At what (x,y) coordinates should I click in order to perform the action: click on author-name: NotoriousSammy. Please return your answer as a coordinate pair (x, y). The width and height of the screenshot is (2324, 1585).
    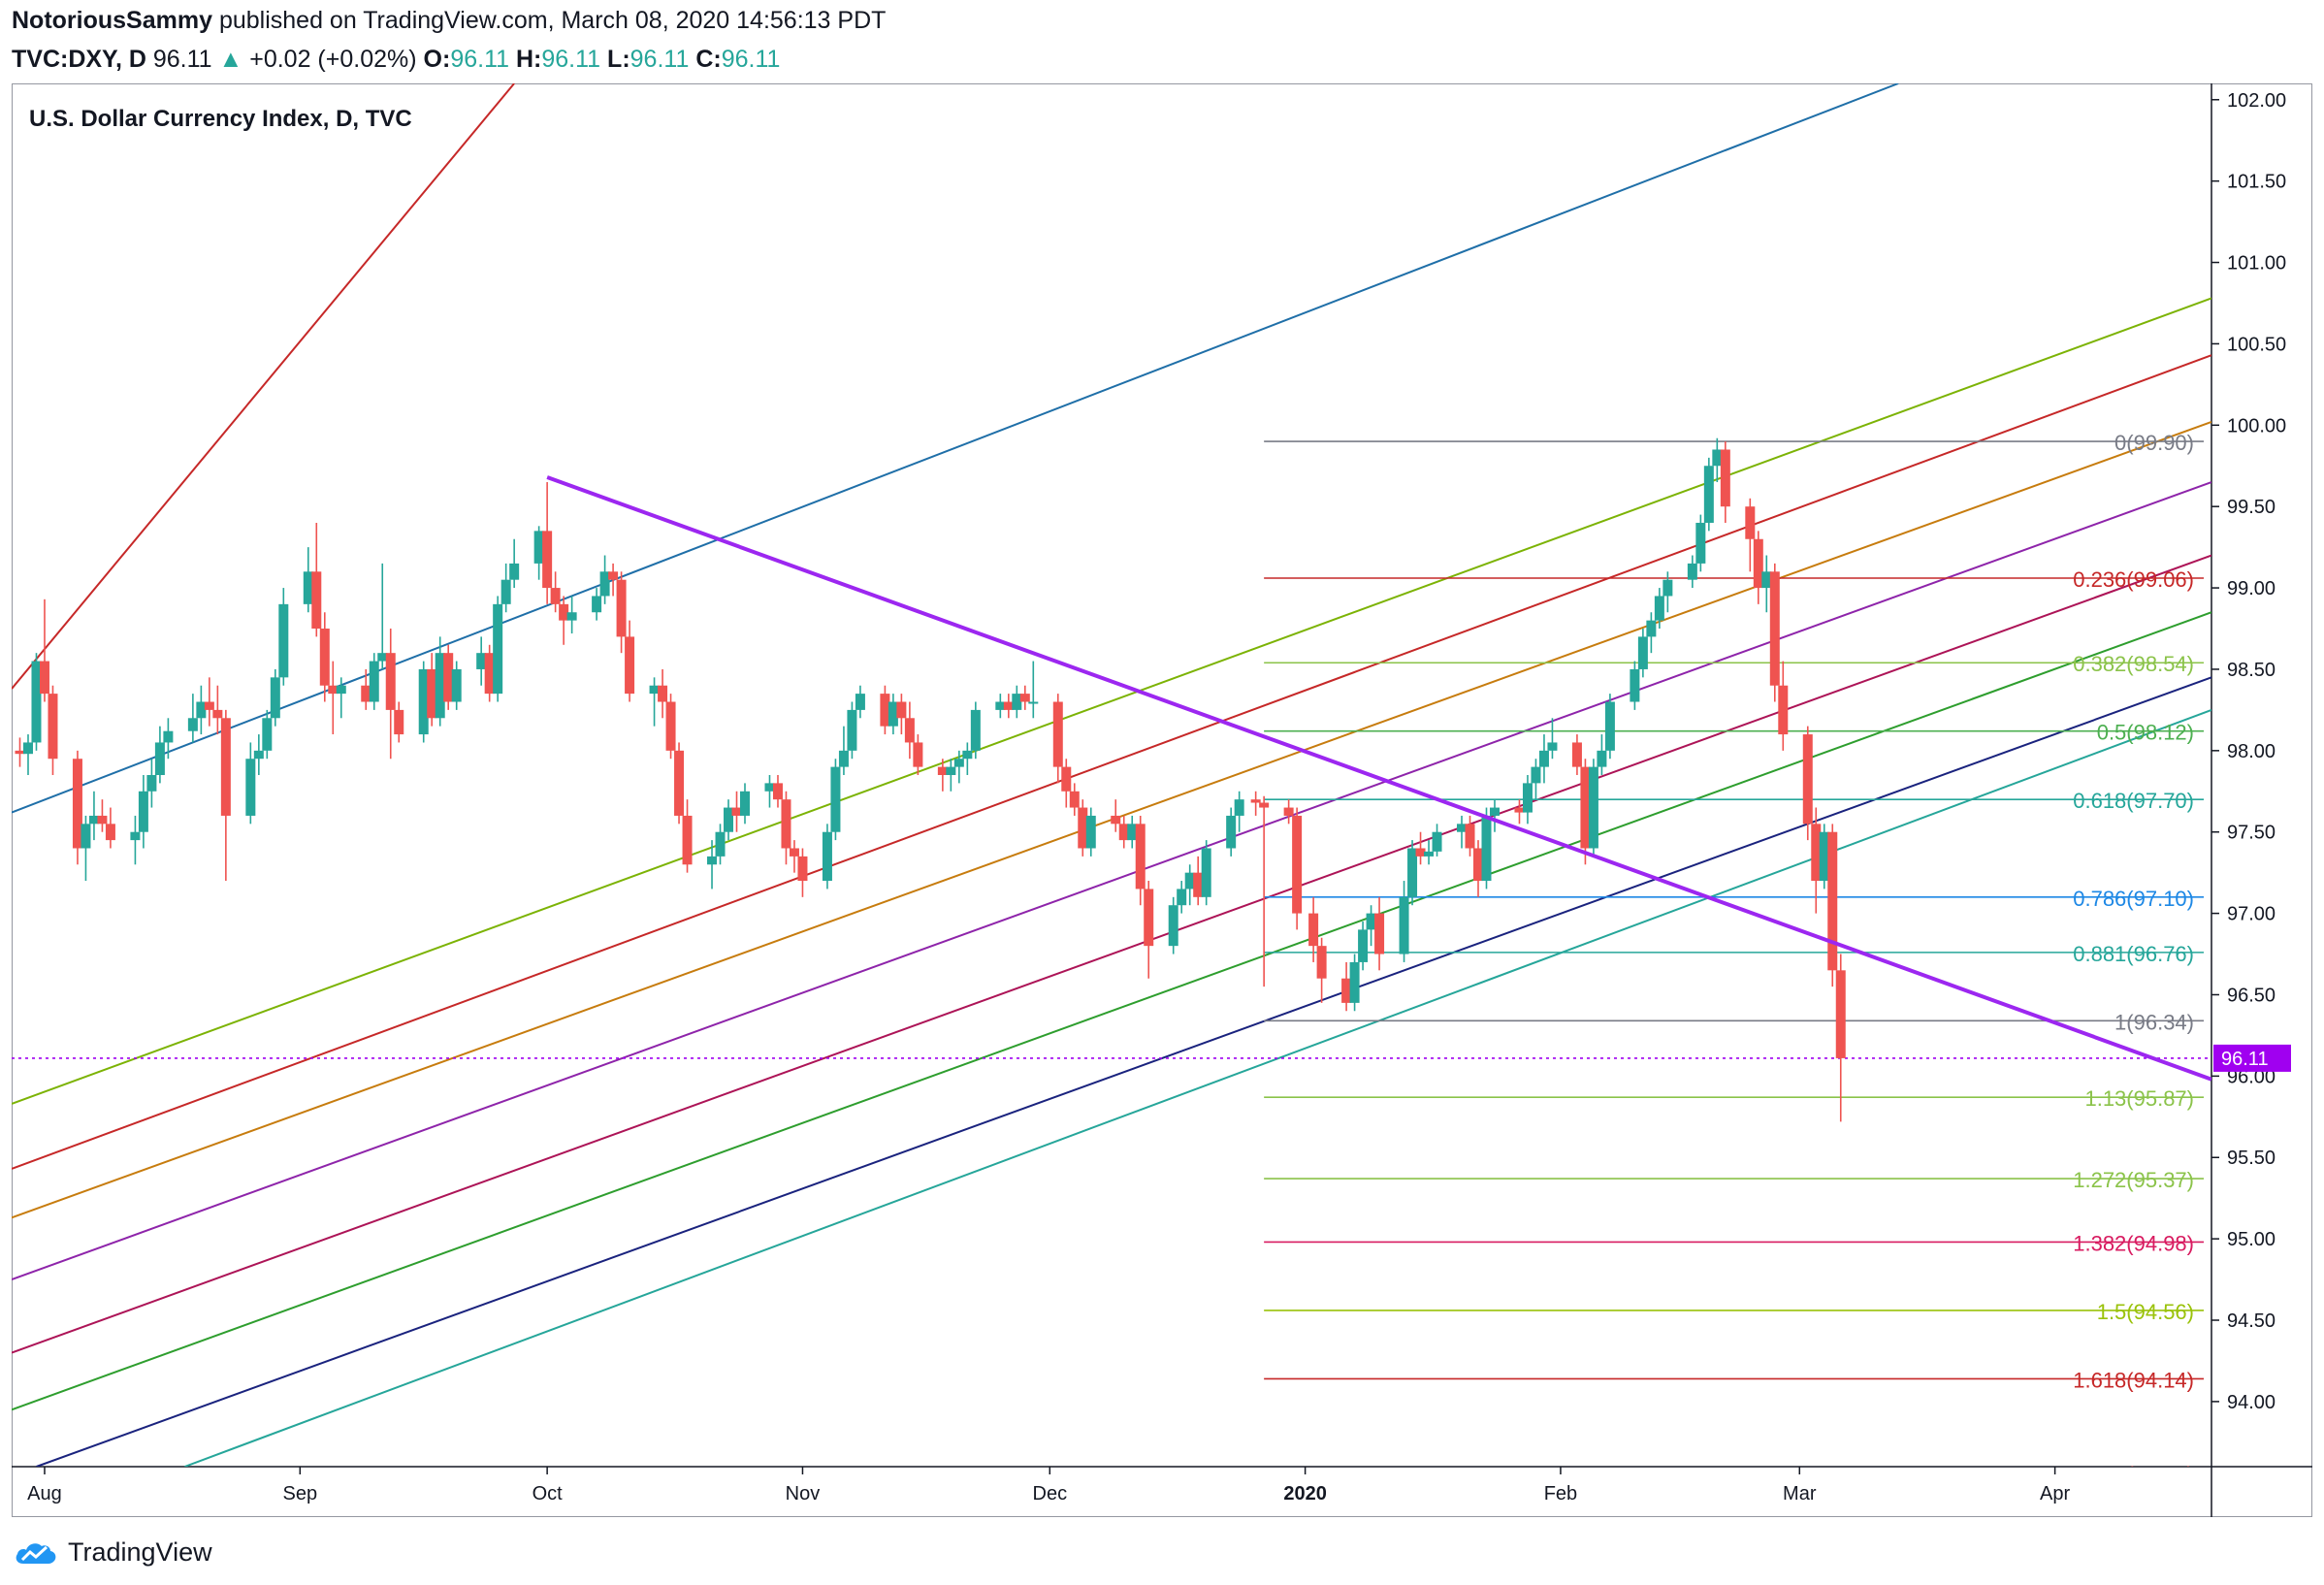
    Looking at the image, I should click on (112, 20).